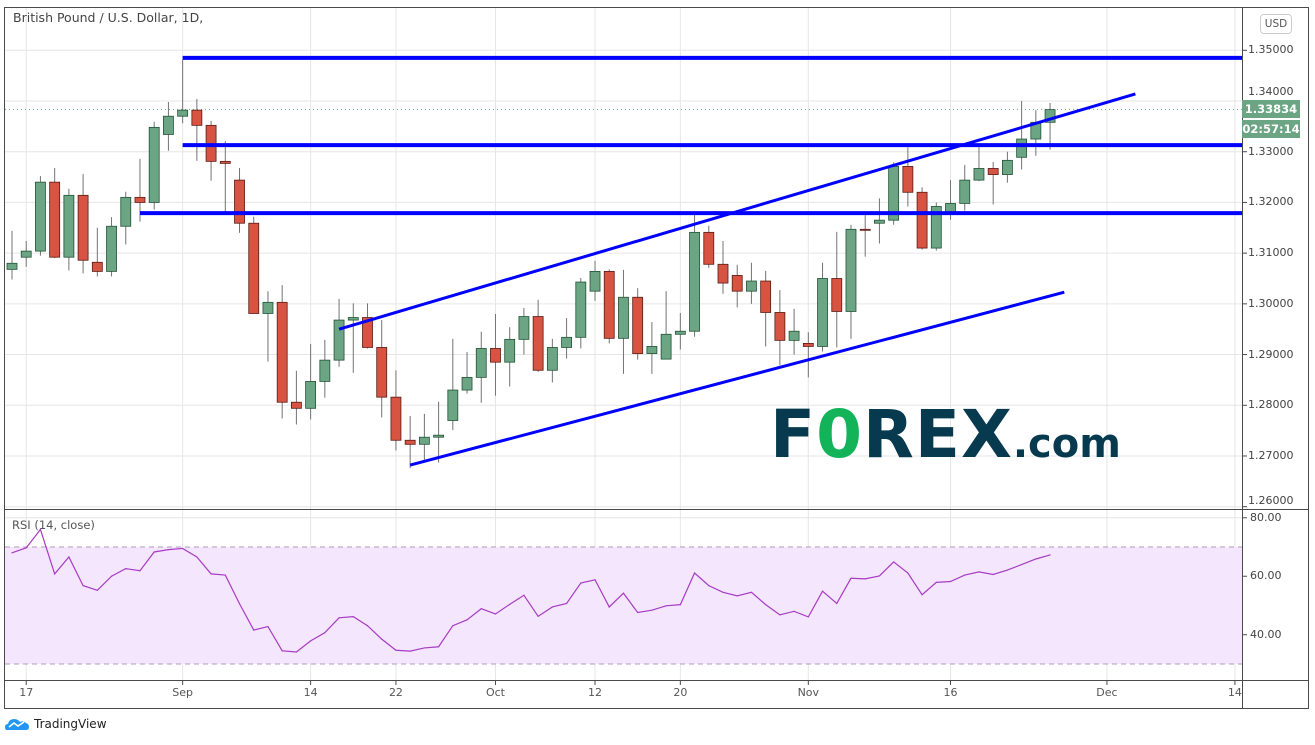 This screenshot has height=745, width=1315. What do you see at coordinates (55, 724) in the screenshot?
I see `tradingview-logo: TradingView` at bounding box center [55, 724].